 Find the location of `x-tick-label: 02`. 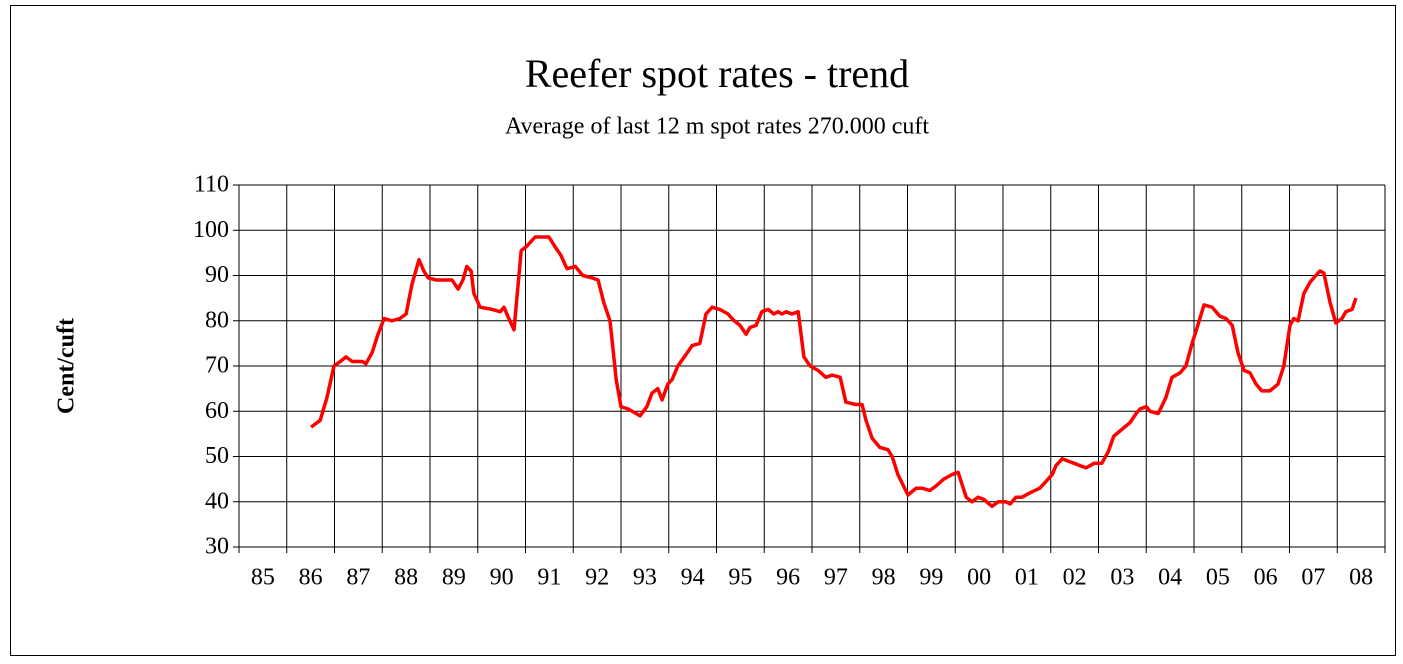

x-tick-label: 02 is located at coordinates (1075, 578).